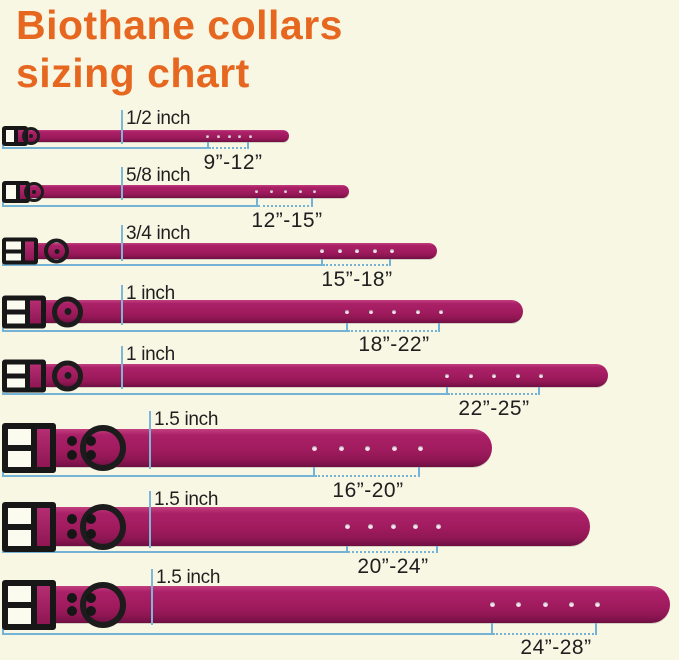 Image resolution: width=679 pixels, height=660 pixels. Describe the element at coordinates (158, 175) in the screenshot. I see `width-label: 5/8 inch` at that location.